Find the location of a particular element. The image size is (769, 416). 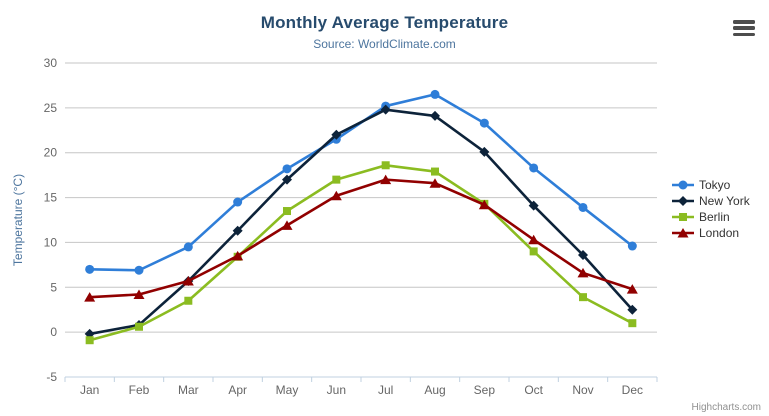

x-axis-label: Nov is located at coordinates (582, 390).